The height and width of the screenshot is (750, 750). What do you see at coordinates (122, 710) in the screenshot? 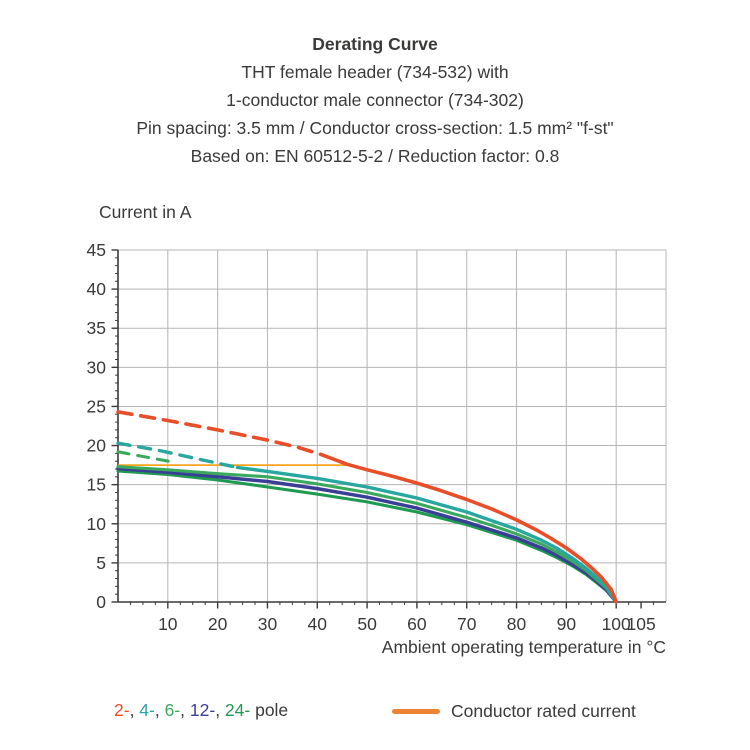
I see `legend-pole-2: 2-` at bounding box center [122, 710].